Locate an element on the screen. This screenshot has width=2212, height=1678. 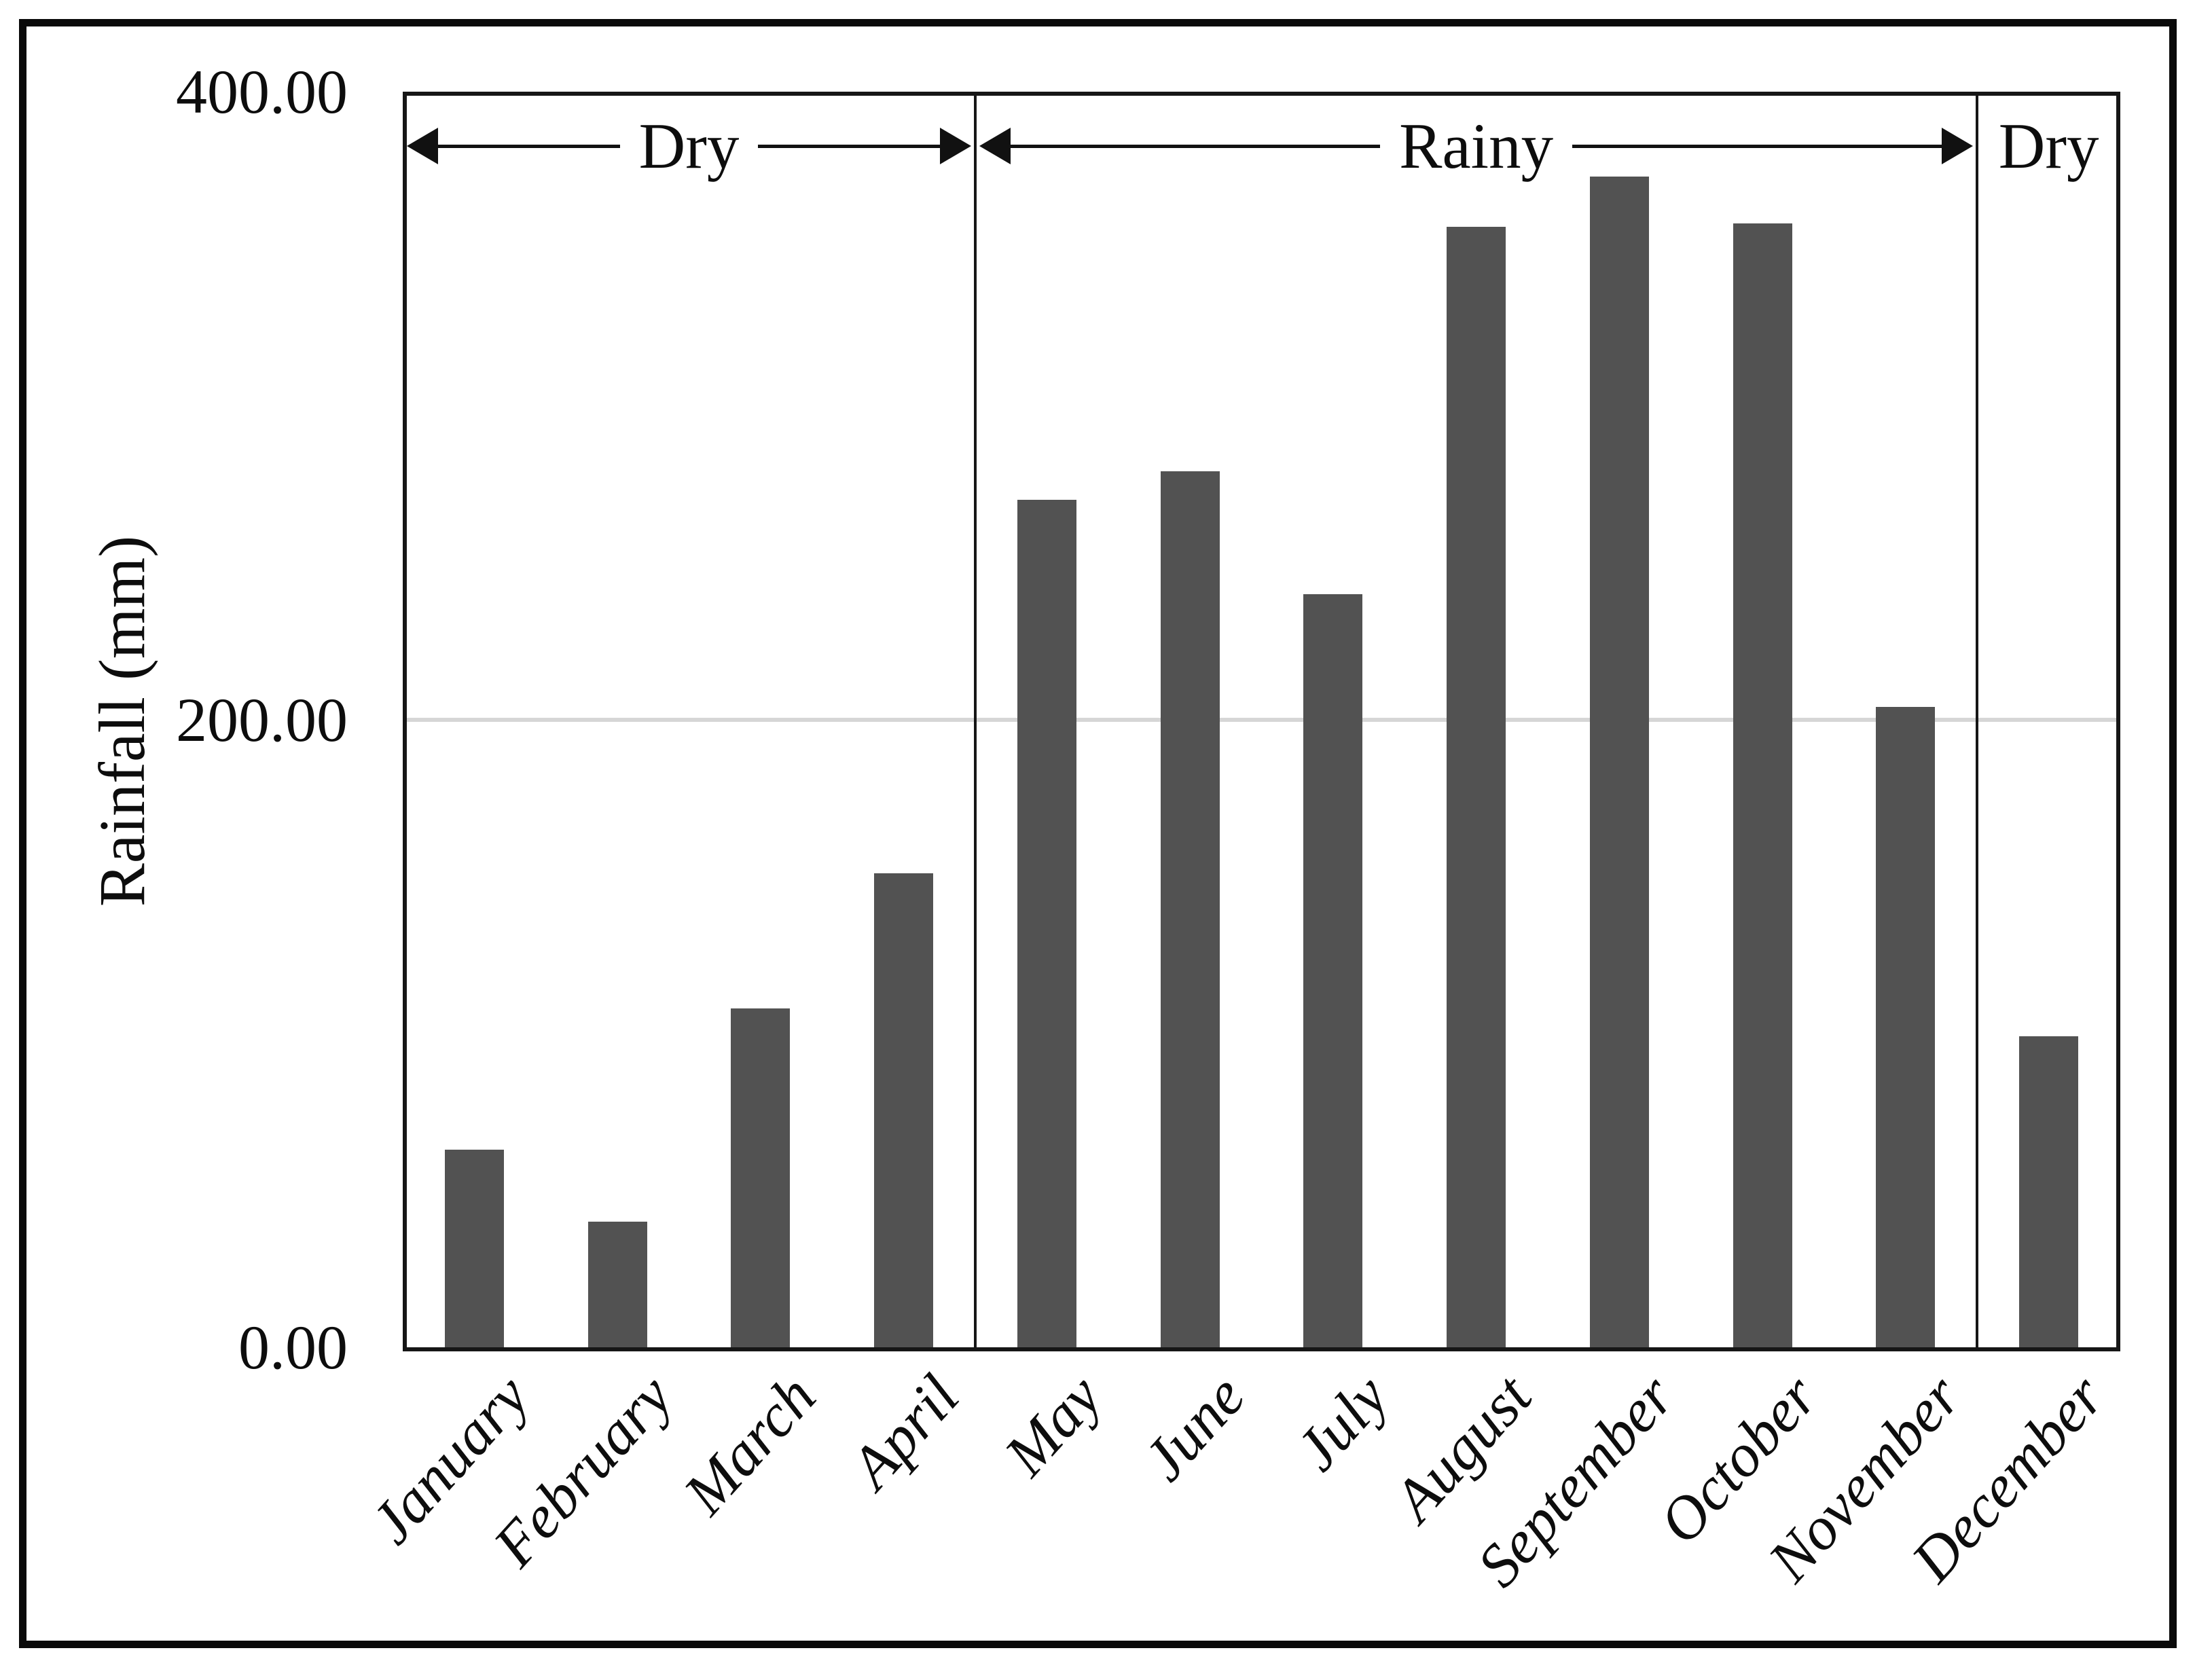
y-tick-label-400: 400.00 is located at coordinates (262, 91).